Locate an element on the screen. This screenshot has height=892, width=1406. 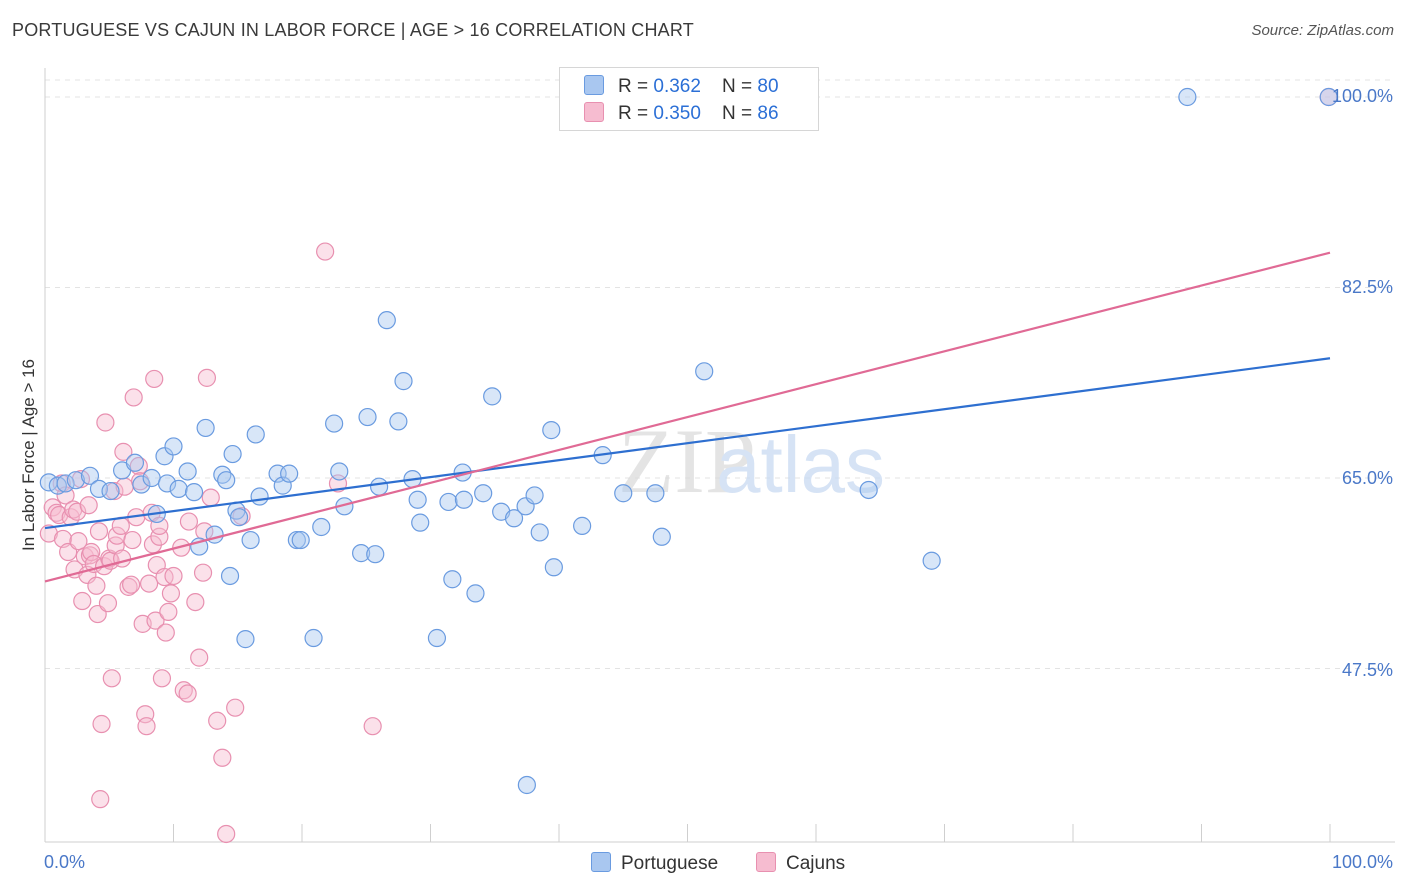
y-tick-82-5: 82.5% is located at coordinates (1367, 287).